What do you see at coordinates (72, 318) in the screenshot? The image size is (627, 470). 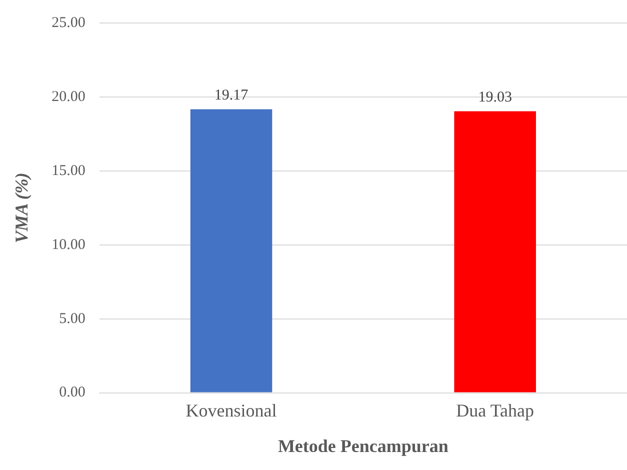 I see `y-tick-label: 5.00` at bounding box center [72, 318].